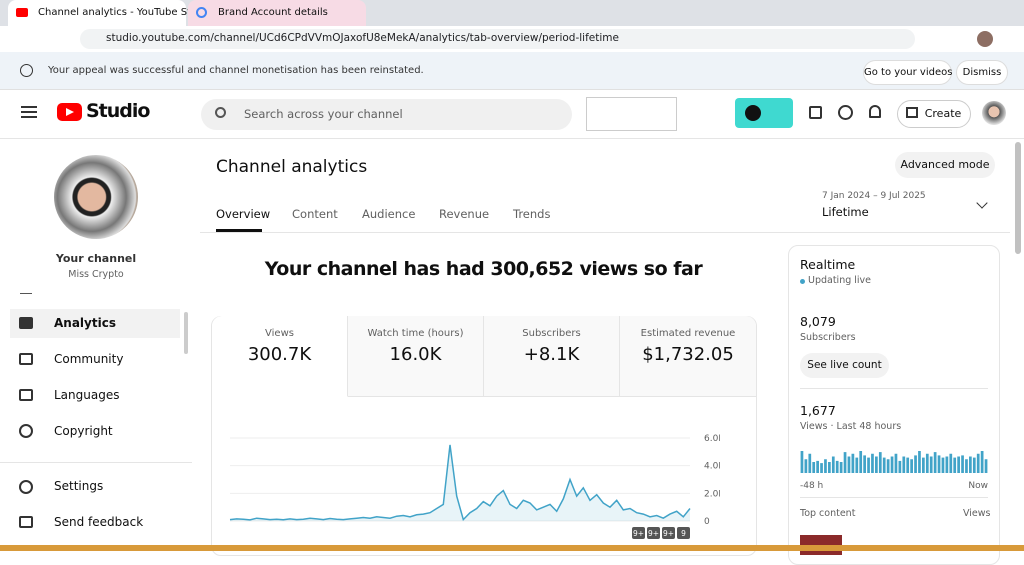  What do you see at coordinates (239, 230) in the screenshot?
I see `tab-indicator` at bounding box center [239, 230].